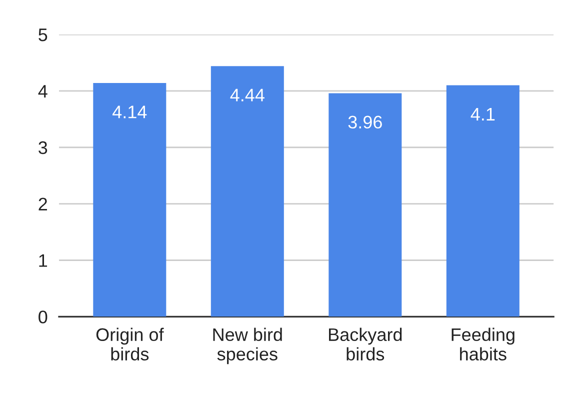  What do you see at coordinates (483, 344) in the screenshot?
I see `x-tick-label: Feeding habits` at bounding box center [483, 344].